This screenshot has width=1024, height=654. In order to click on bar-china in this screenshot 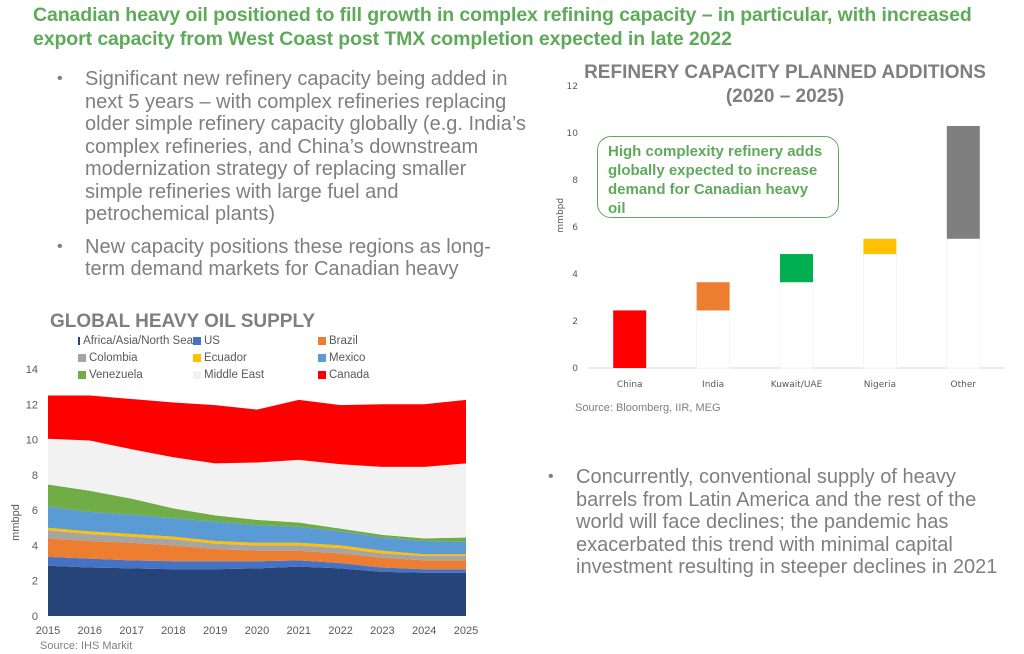, I will do `click(630, 339)`.